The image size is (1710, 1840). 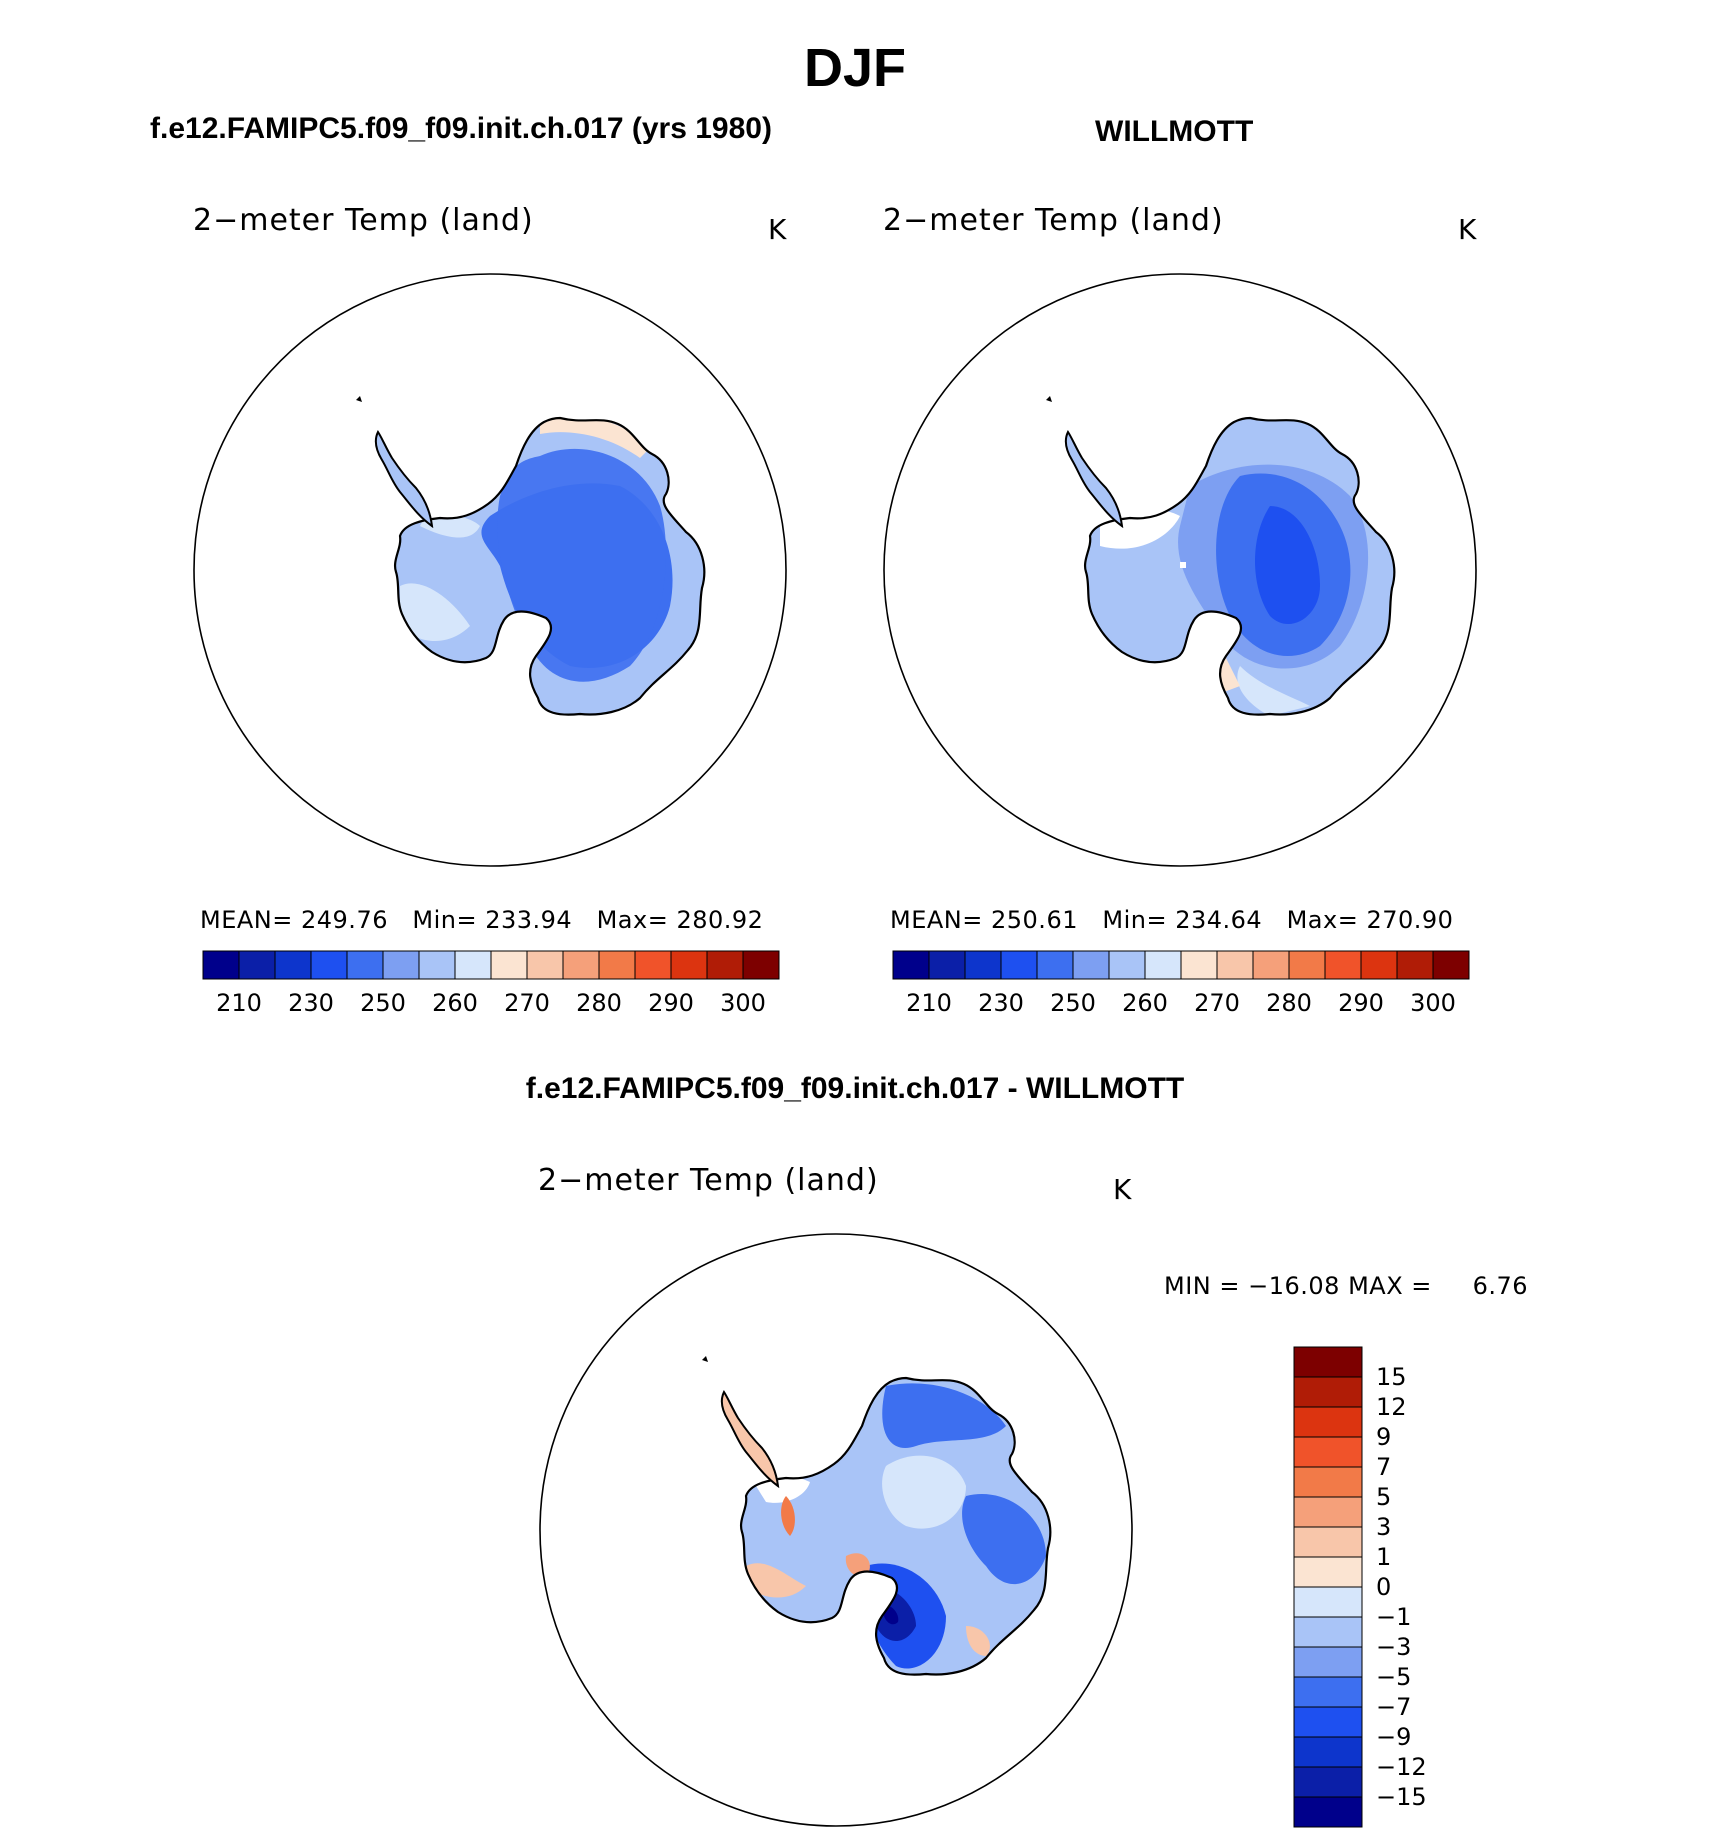 What do you see at coordinates (720, 920) in the screenshot?
I see `model-max-value: 280.92` at bounding box center [720, 920].